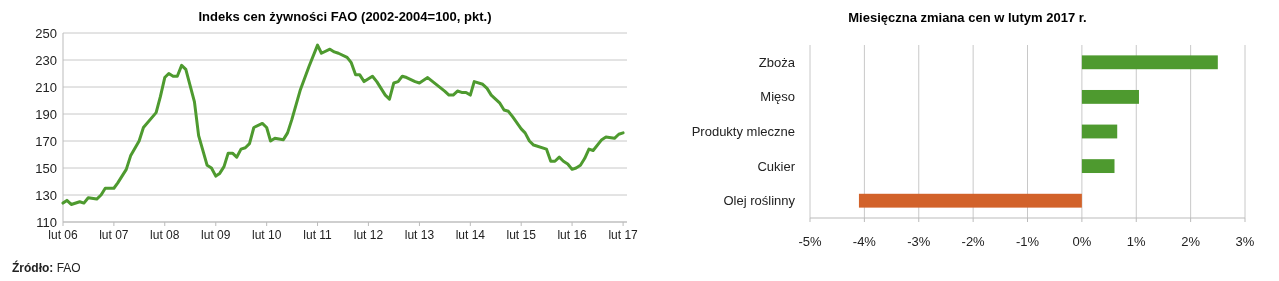 This screenshot has width=1279, height=281. Describe the element at coordinates (572, 235) in the screenshot. I see `x-tick-label: lut 16` at that location.